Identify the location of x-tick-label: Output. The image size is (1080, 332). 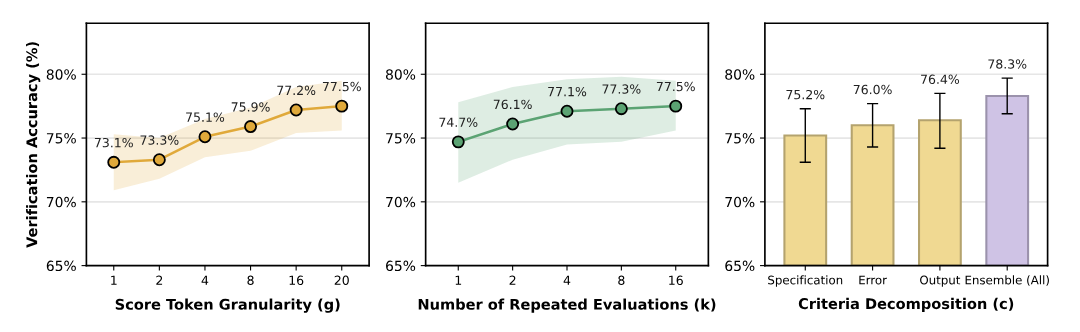
(940, 281).